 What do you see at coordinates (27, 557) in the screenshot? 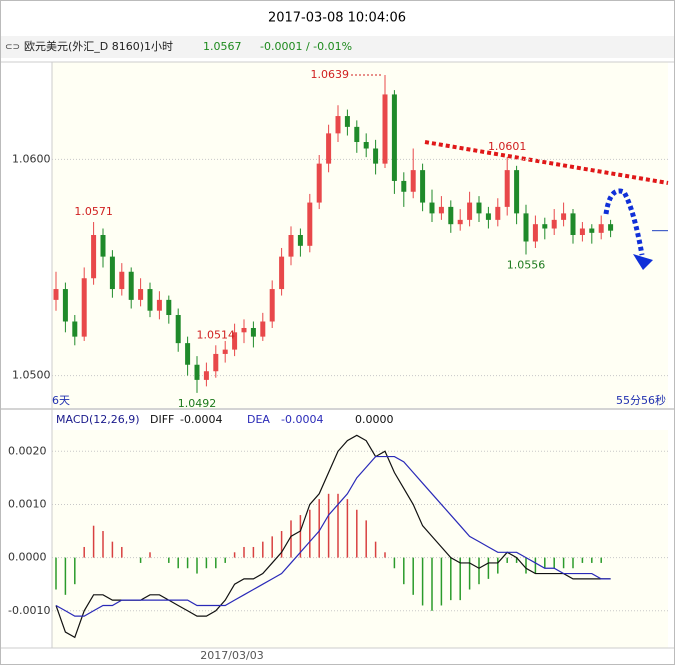
I see `y-tick-label: 0.0000` at bounding box center [27, 557].